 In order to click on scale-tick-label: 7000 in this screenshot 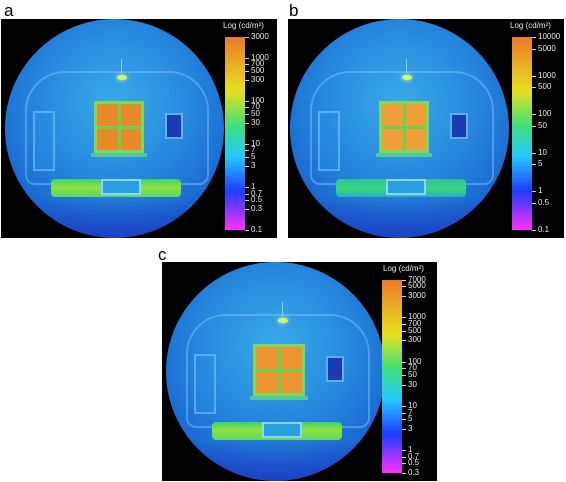, I will do `click(417, 279)`.